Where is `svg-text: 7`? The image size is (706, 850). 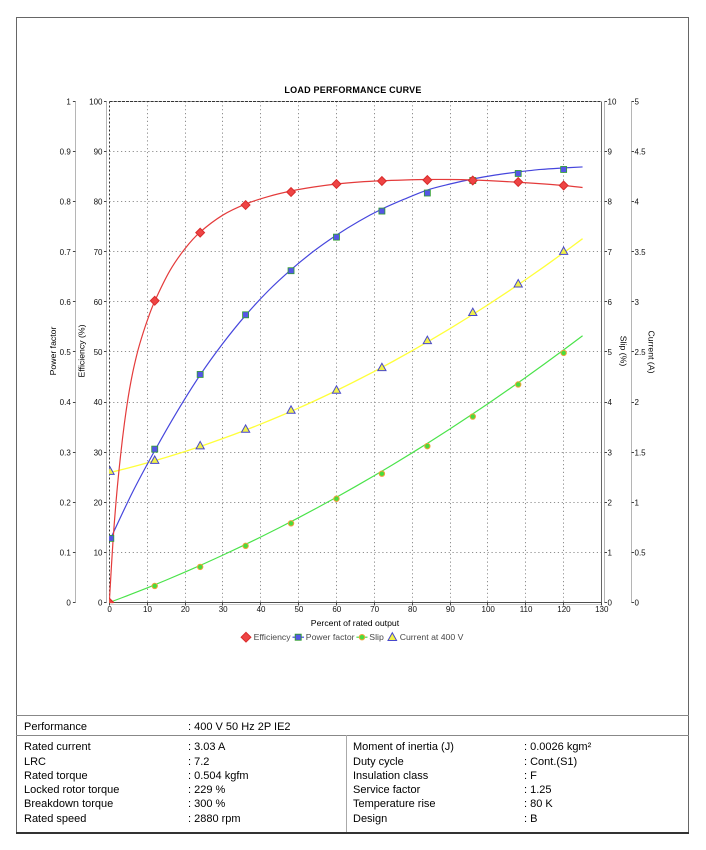 svg-text: 7 is located at coordinates (610, 252).